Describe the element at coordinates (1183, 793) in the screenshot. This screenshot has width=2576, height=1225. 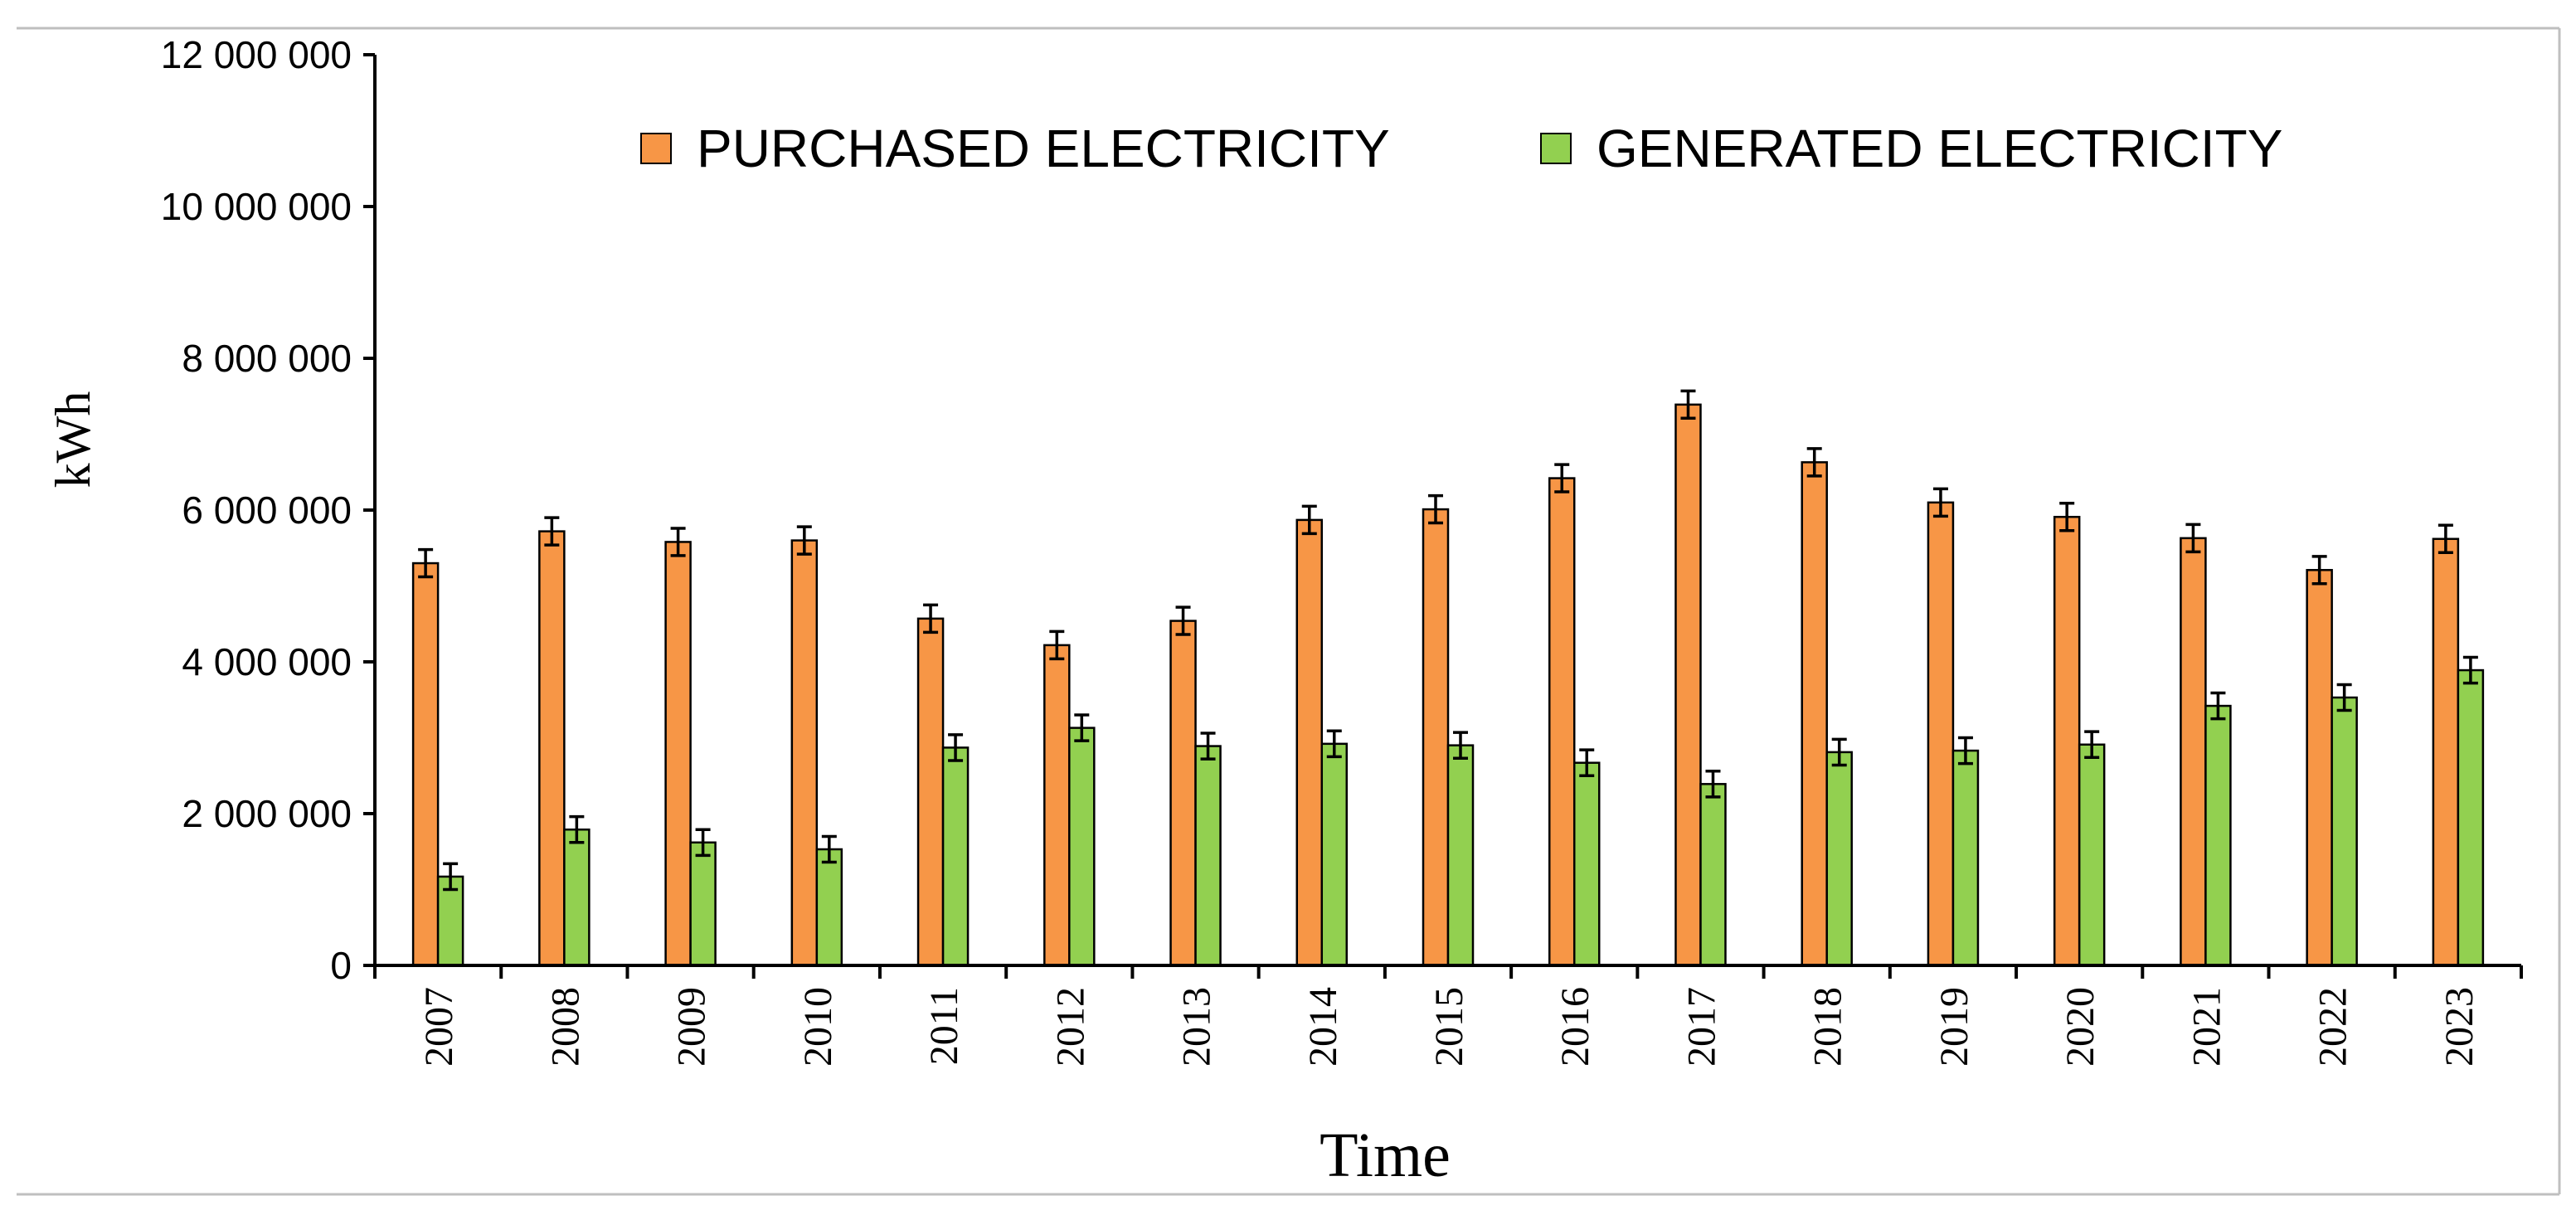
I see `bar-purchased-2013` at that location.